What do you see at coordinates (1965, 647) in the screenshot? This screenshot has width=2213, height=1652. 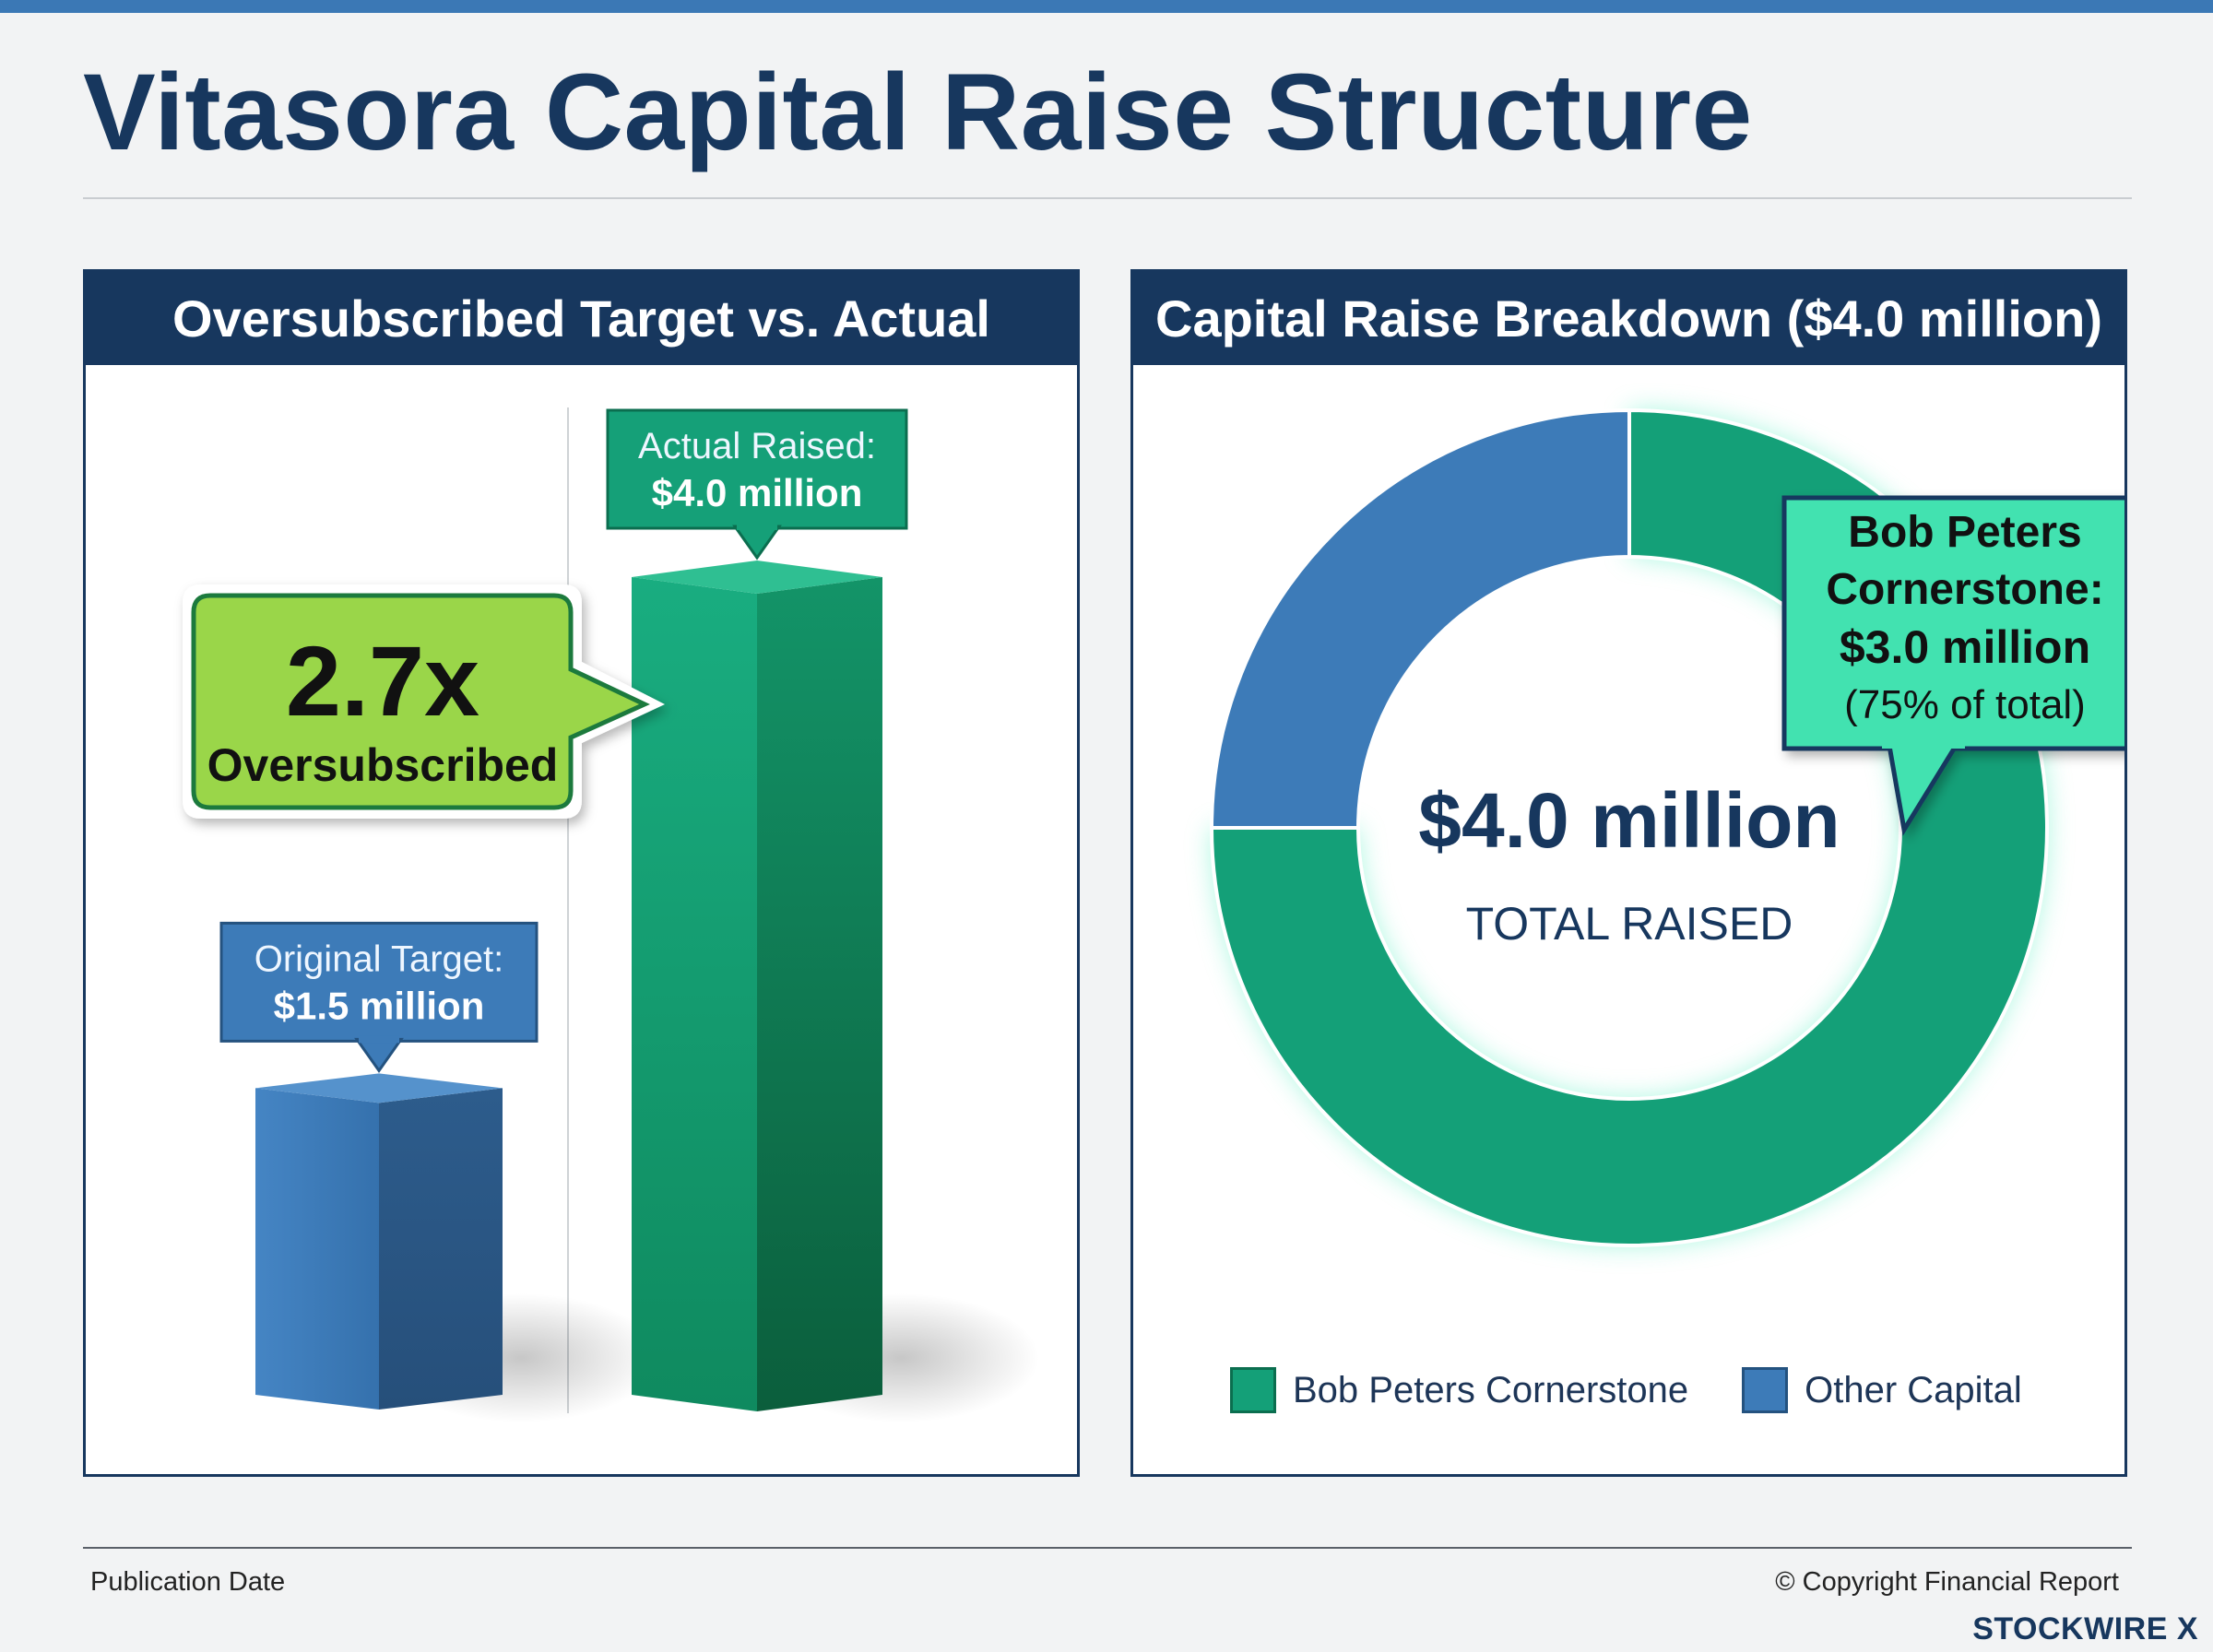 I see `callout-value: $3.0 million` at bounding box center [1965, 647].